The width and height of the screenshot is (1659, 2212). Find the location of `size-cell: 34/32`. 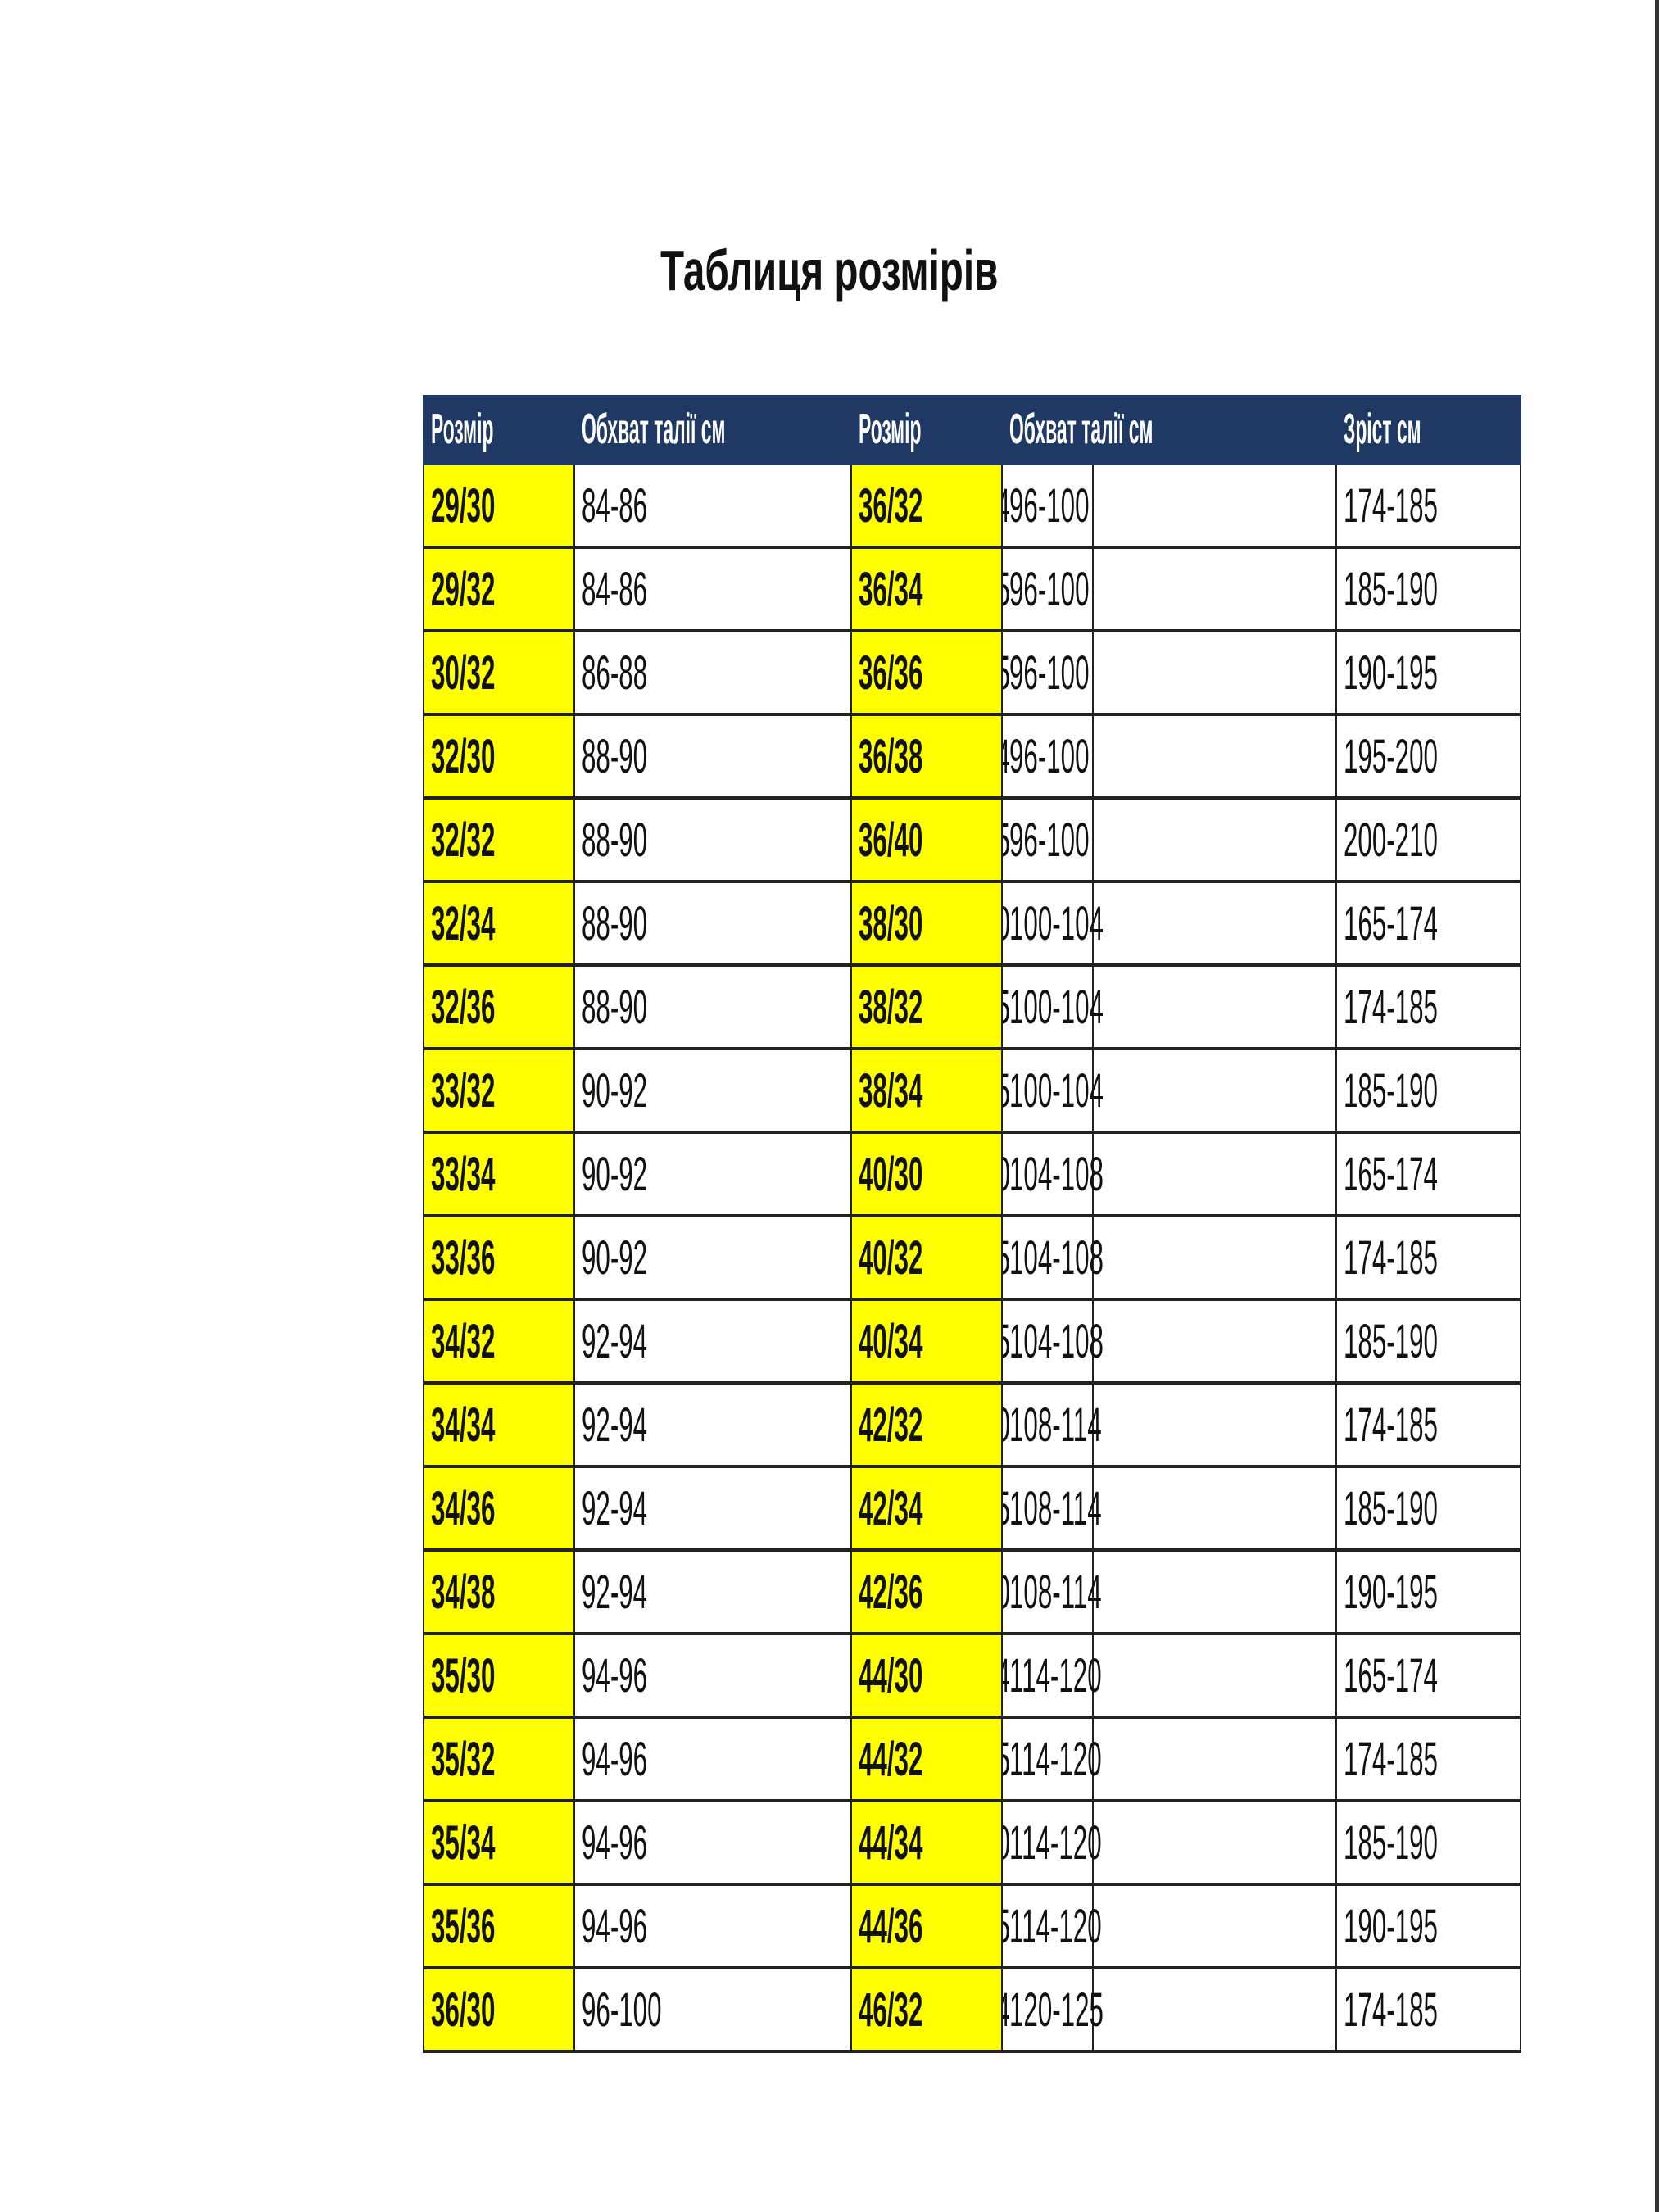

size-cell: 34/32 is located at coordinates (499, 1342).